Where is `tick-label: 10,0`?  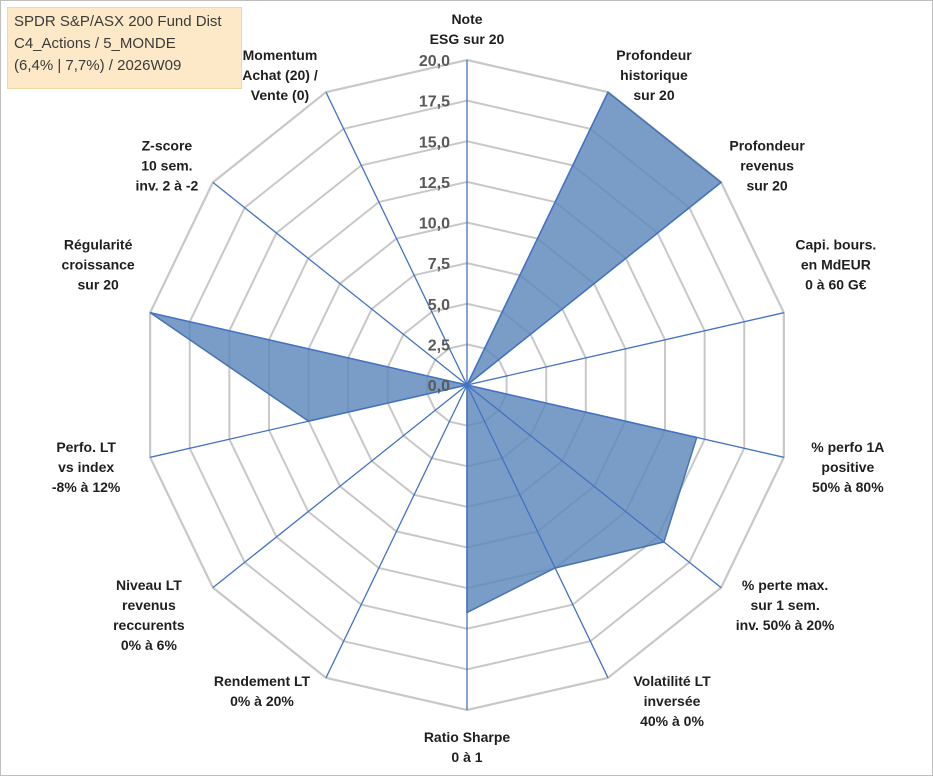 tick-label: 10,0 is located at coordinates (434, 224).